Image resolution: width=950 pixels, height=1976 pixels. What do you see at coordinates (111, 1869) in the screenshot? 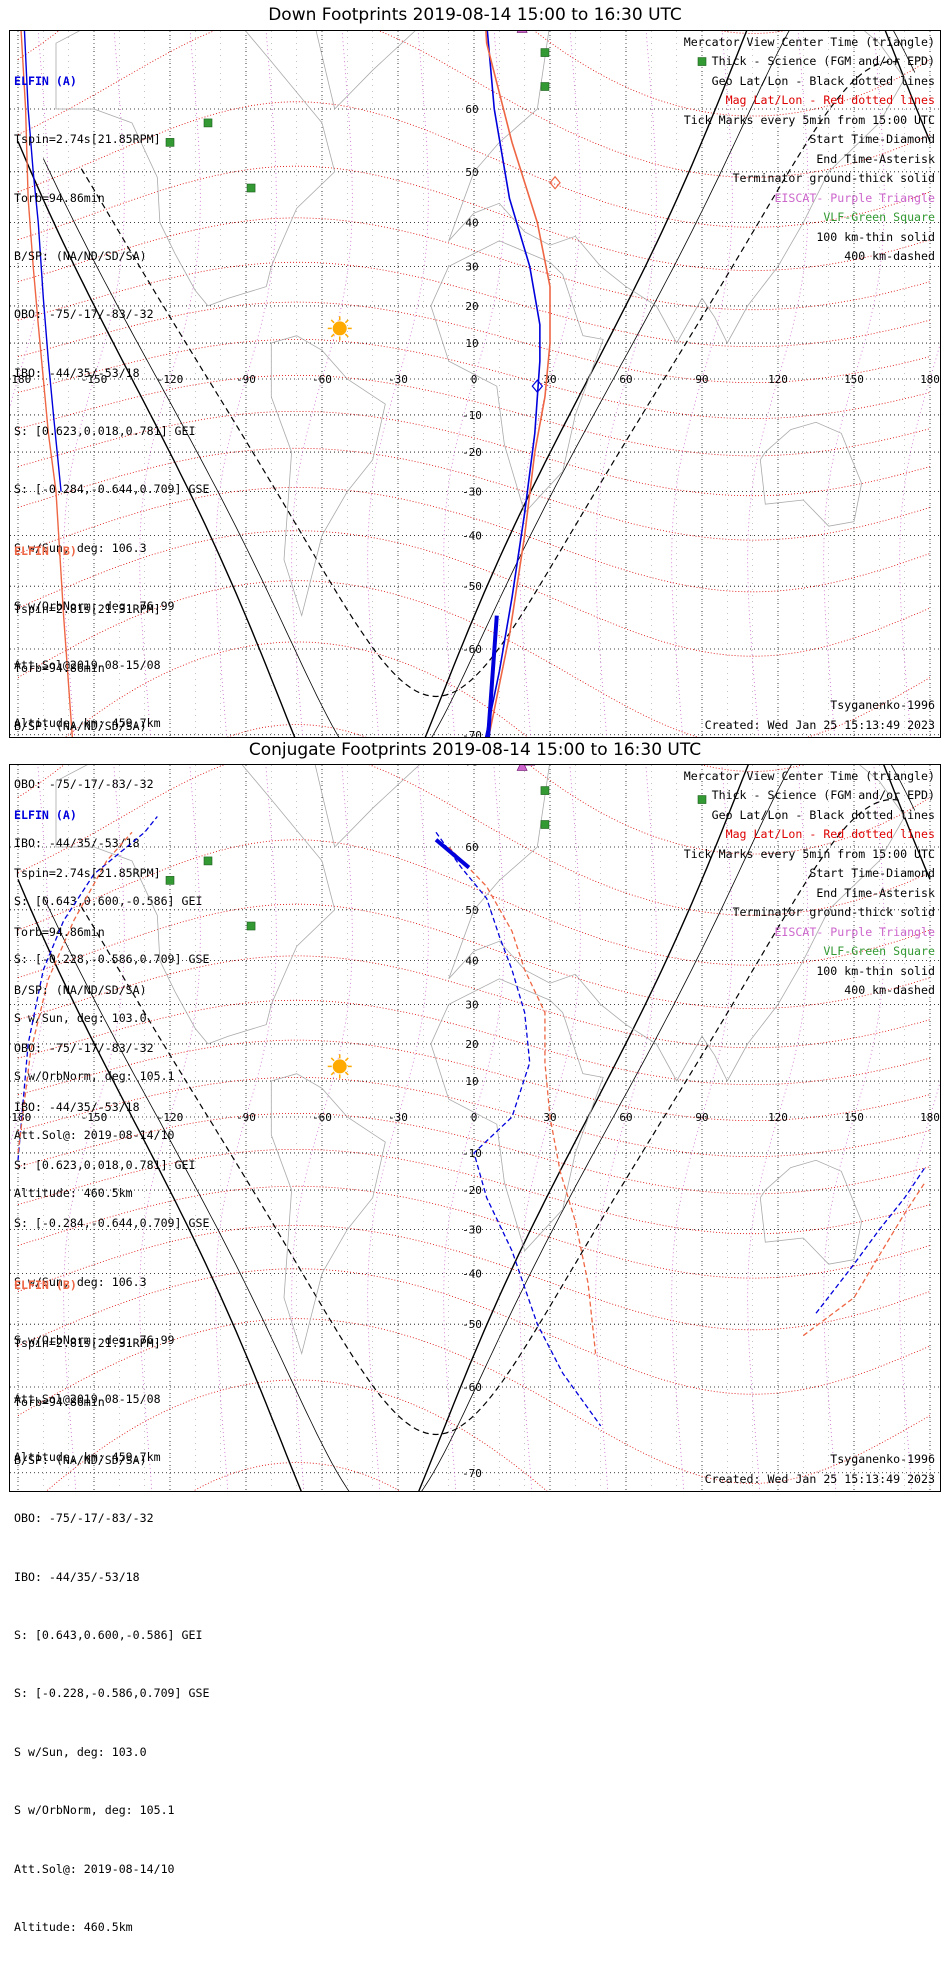
I see `sat-b-line: Att.Sol@: 2019-08-14/10` at bounding box center [111, 1869].